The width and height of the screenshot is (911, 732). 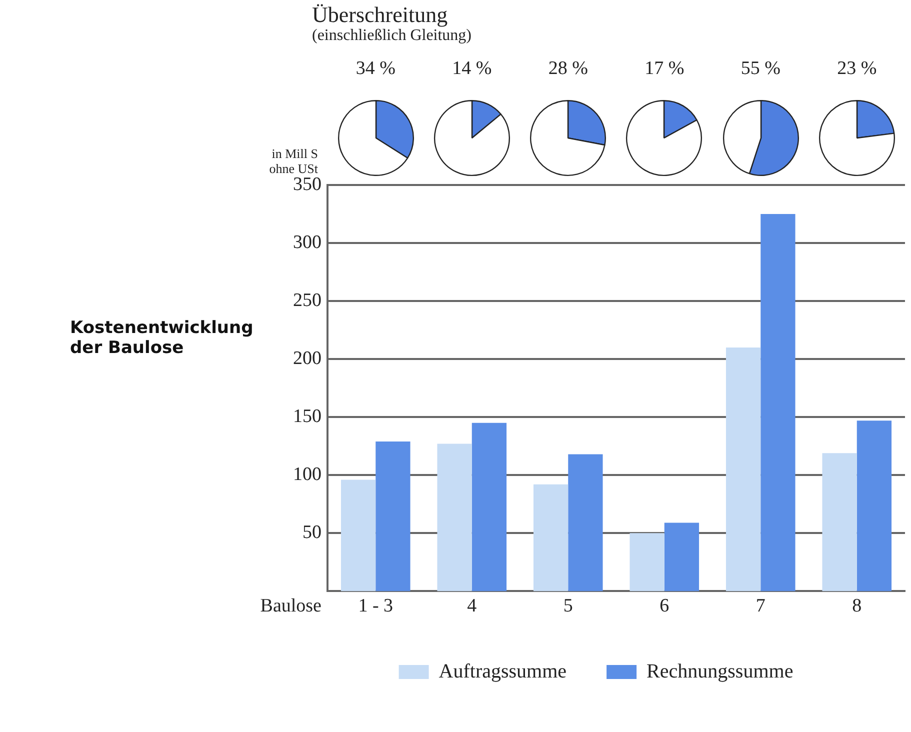 I want to click on chart-title: 55 %, so click(x=761, y=69).